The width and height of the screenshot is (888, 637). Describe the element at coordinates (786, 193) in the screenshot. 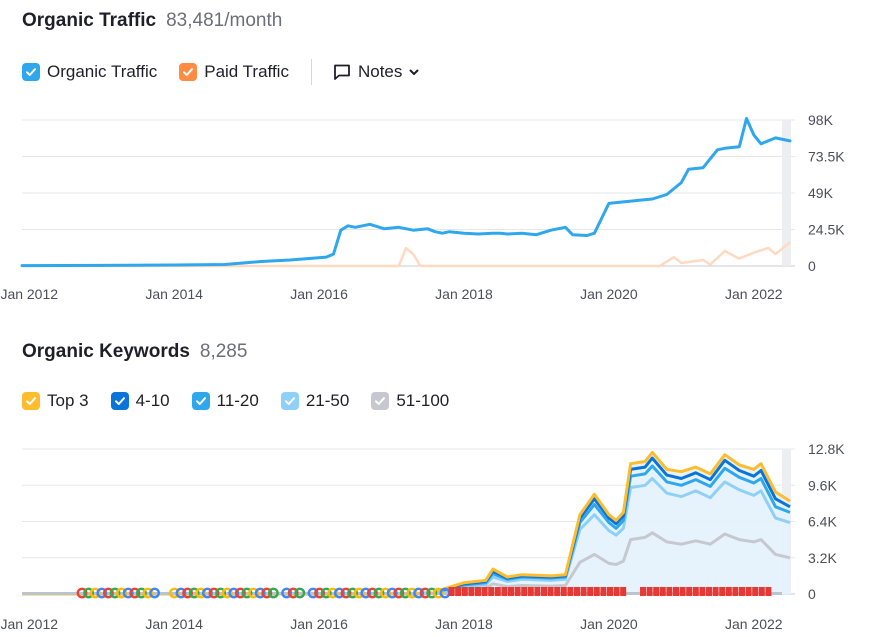

I see `chart-end-band` at that location.